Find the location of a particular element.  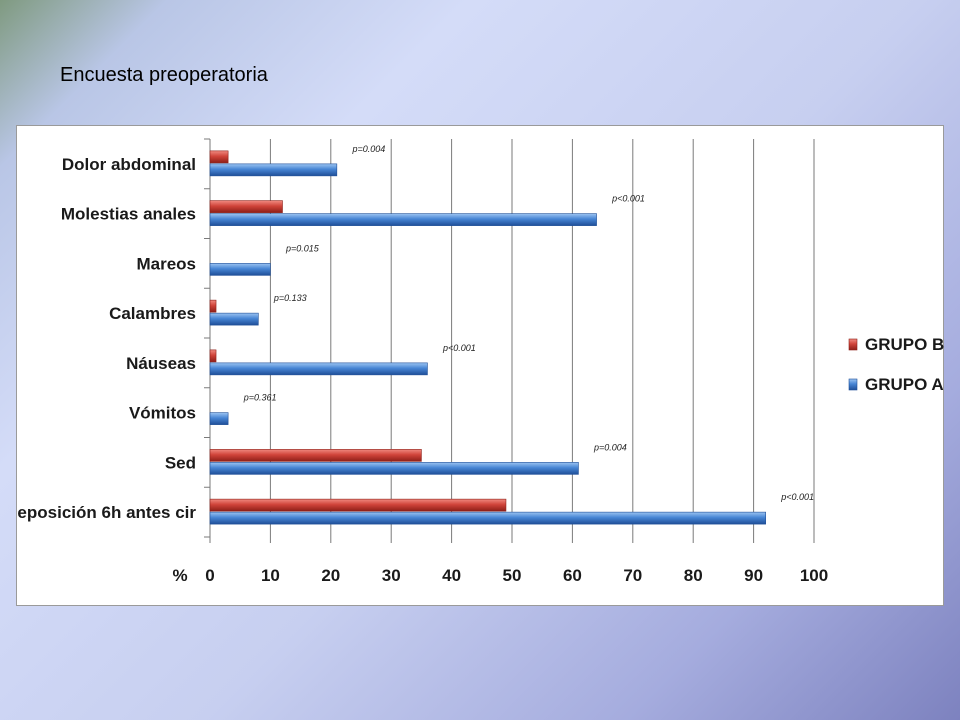

p-value-dolor-abdominal: p=0.004 is located at coordinates (368, 149).